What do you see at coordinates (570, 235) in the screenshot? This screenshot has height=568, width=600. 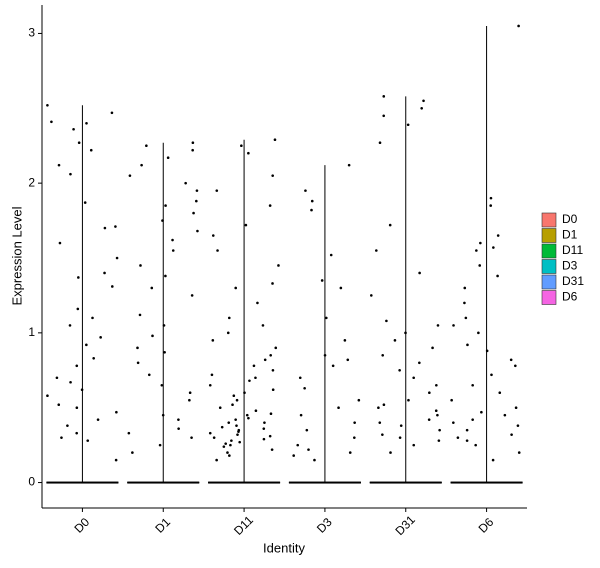 I see `legend-label: D1` at bounding box center [570, 235].